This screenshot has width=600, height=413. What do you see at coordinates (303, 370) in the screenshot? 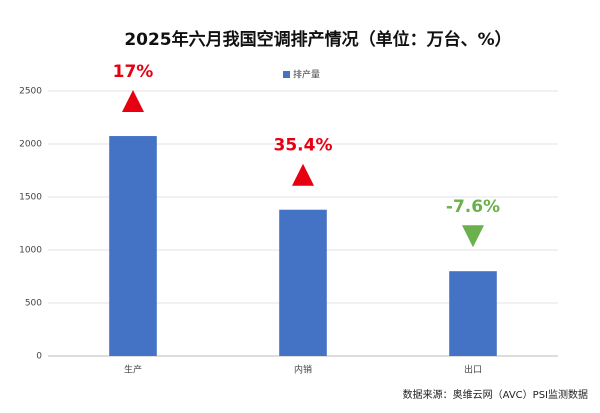
I see `x-tick-label: 内销` at bounding box center [303, 370].